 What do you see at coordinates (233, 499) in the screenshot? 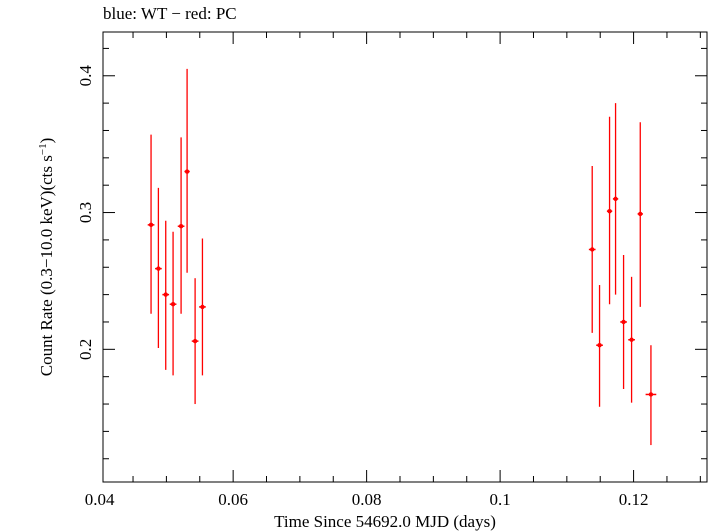
I see `x-tick-label: 0.06` at bounding box center [233, 499].